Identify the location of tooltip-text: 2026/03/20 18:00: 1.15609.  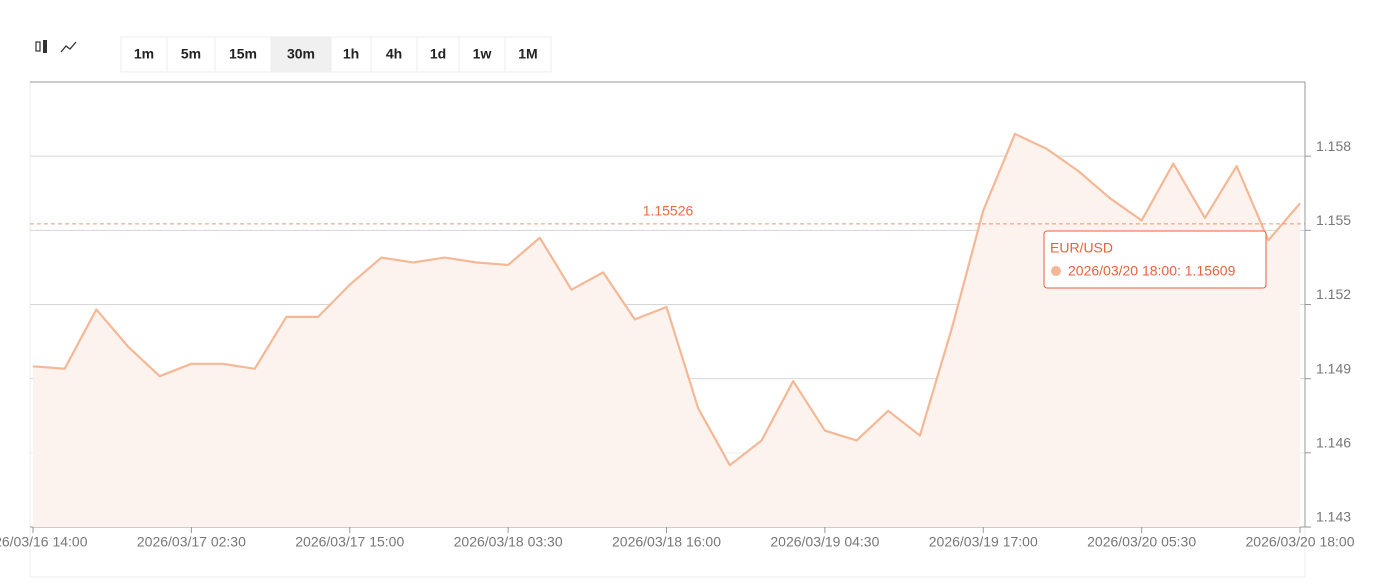
(1152, 271).